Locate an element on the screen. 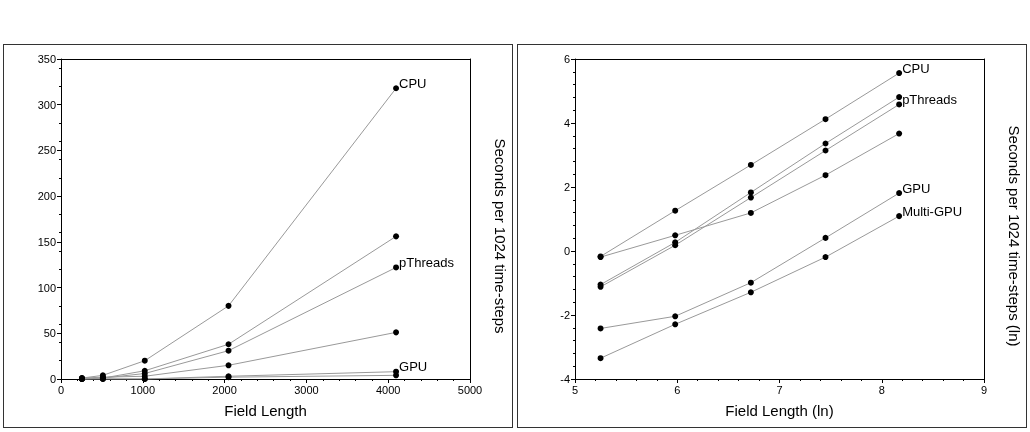 The height and width of the screenshot is (432, 1030). x-tick-label: 5000 is located at coordinates (470, 389).